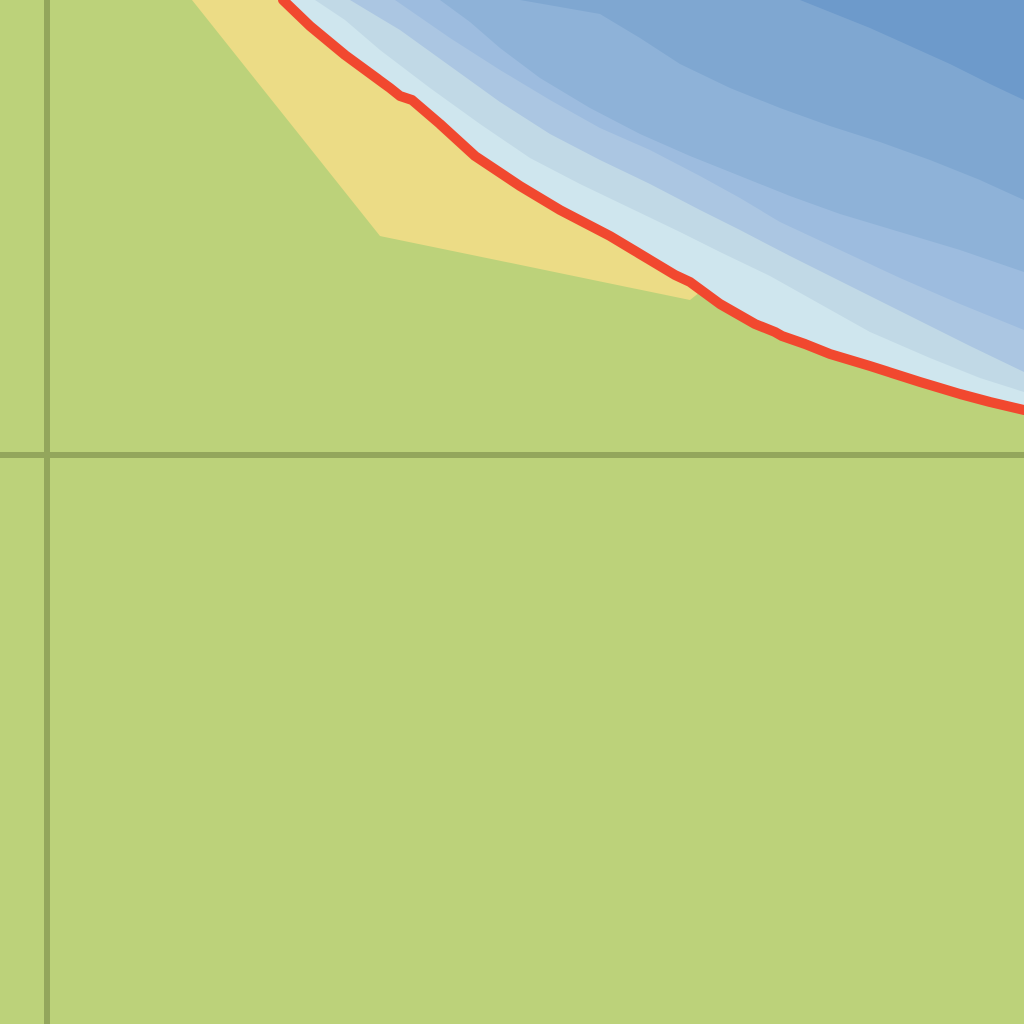 This screenshot has height=1024, width=1024. I want to click on water-deep, so click(832, 50).